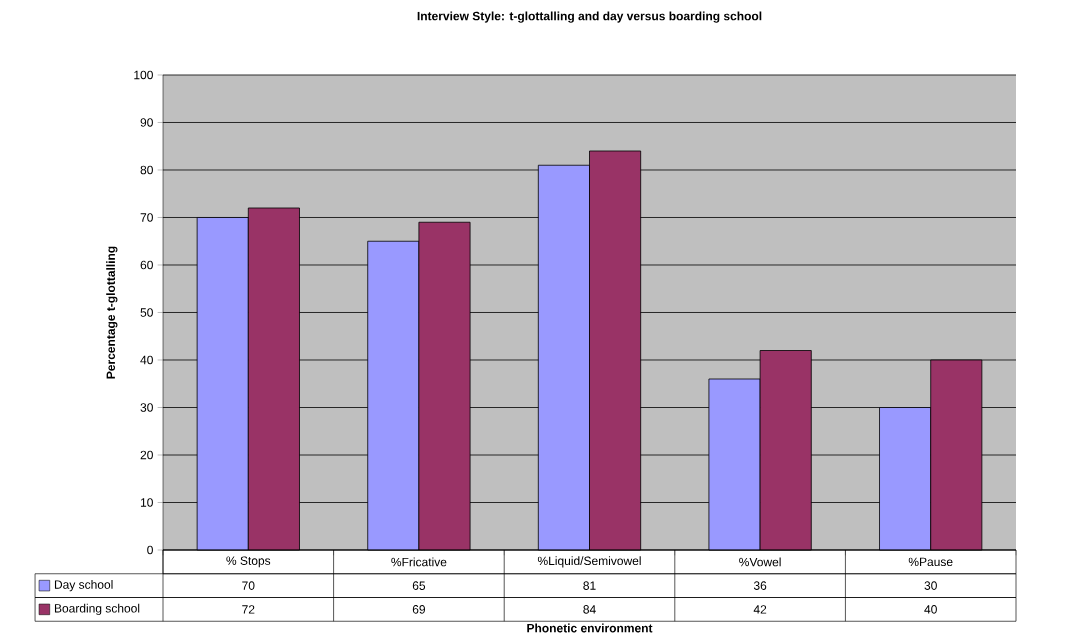 The width and height of the screenshot is (1066, 643). Describe the element at coordinates (146, 265) in the screenshot. I see `y-tick-label: 60` at that location.